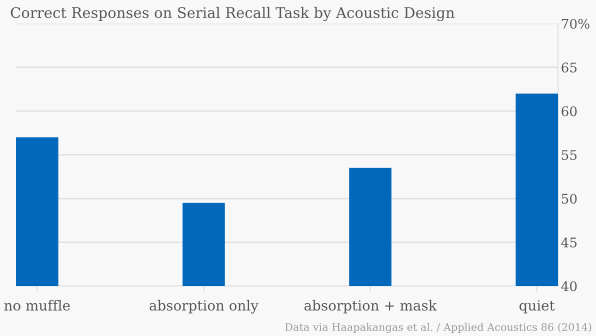 Image resolution: width=596 pixels, height=336 pixels. Describe the element at coordinates (569, 199) in the screenshot. I see `y-tick-label: 50` at that location.